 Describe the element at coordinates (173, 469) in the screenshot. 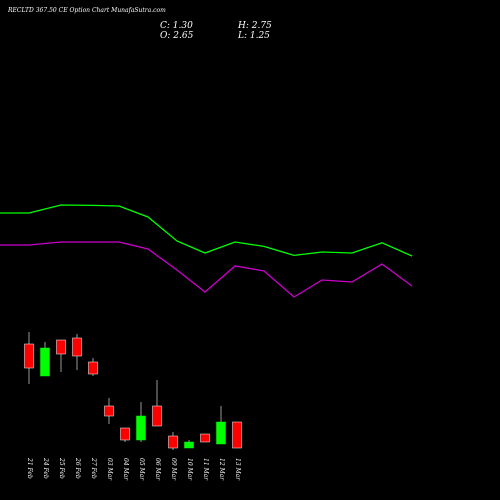

I see `x-tick-label: 09 Mar` at that location.